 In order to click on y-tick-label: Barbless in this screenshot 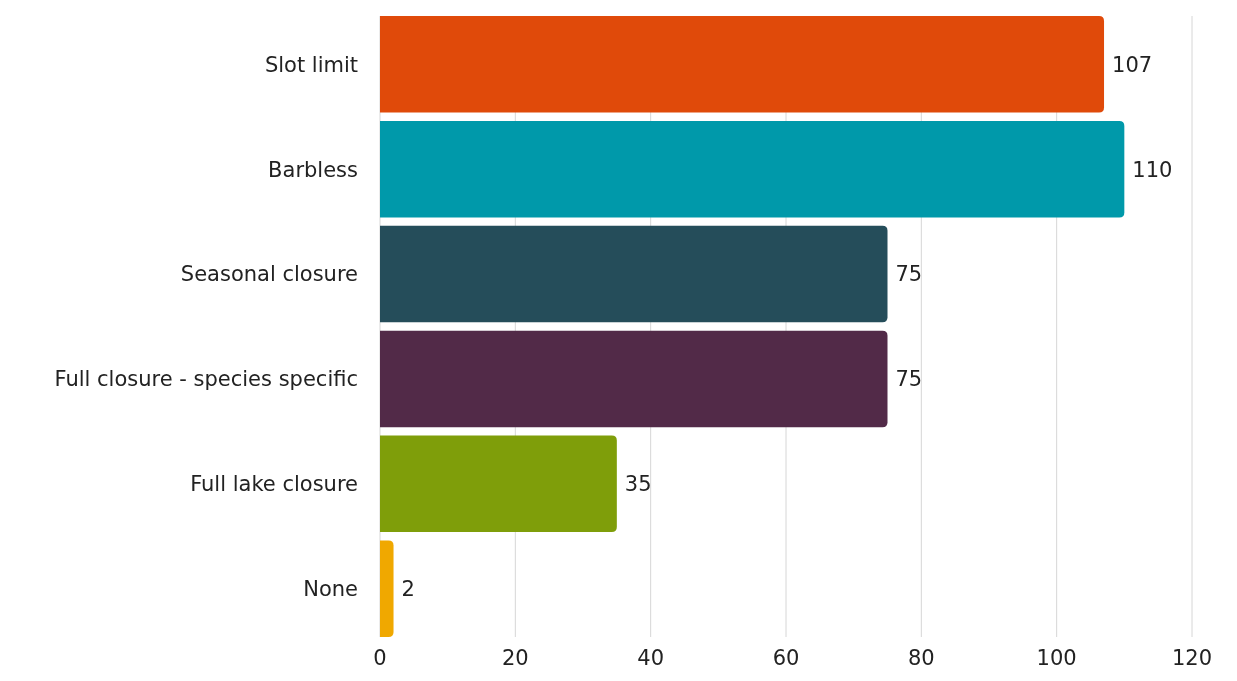, I will do `click(313, 169)`.